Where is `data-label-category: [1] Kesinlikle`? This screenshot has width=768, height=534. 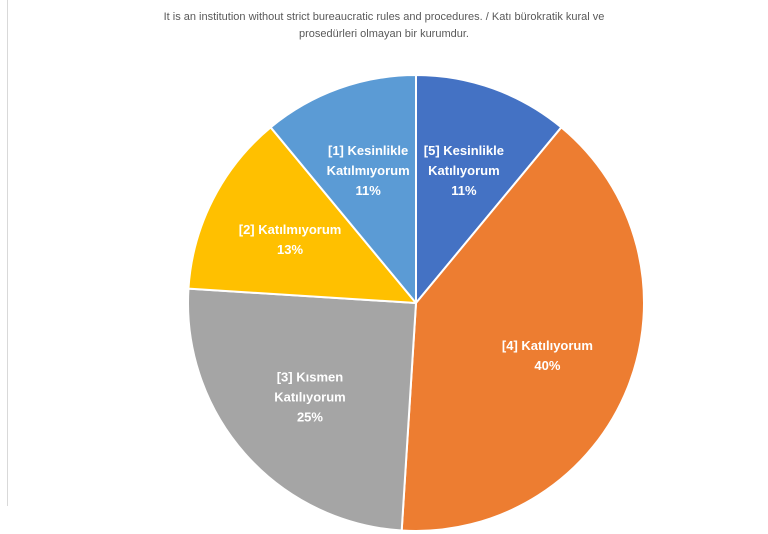 data-label-category: [1] Kesinlikle is located at coordinates (368, 150).